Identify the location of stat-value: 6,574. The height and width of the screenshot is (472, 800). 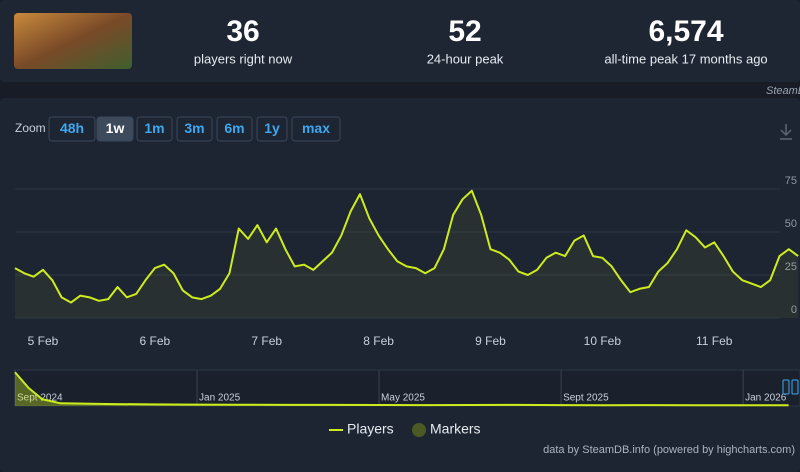
(685, 31).